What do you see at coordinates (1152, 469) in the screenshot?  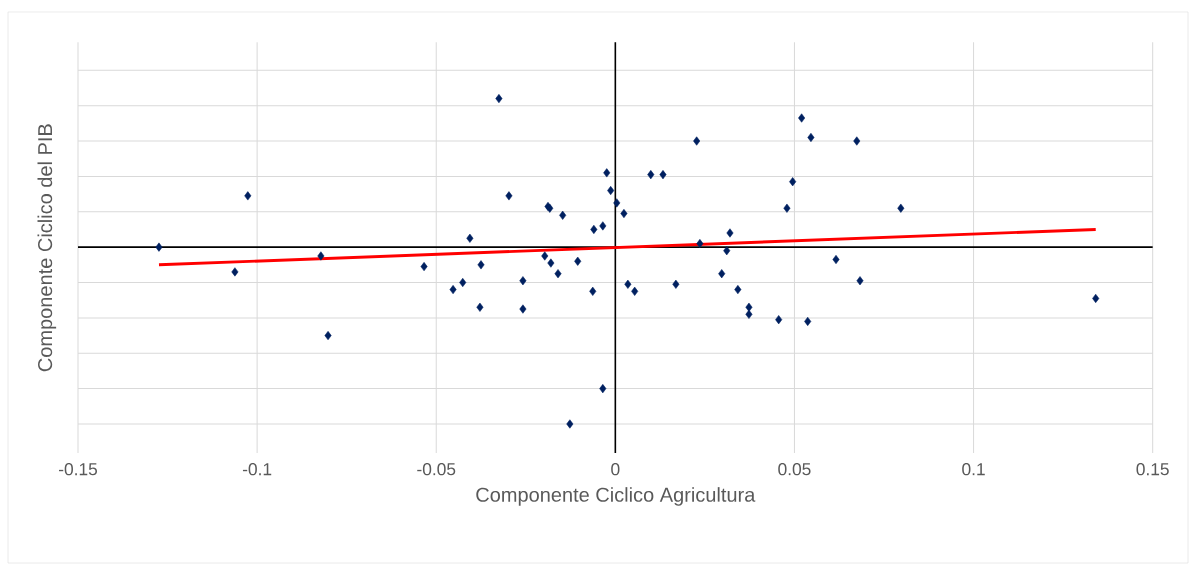 I see `x-tick-label: 0.15` at bounding box center [1152, 469].